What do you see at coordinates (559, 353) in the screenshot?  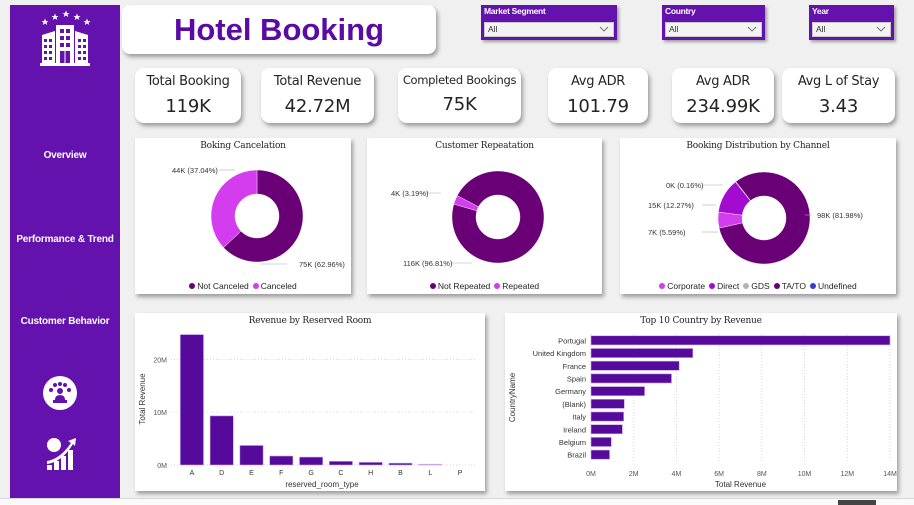 I see `y-tick-label: United Kingdom` at bounding box center [559, 353].